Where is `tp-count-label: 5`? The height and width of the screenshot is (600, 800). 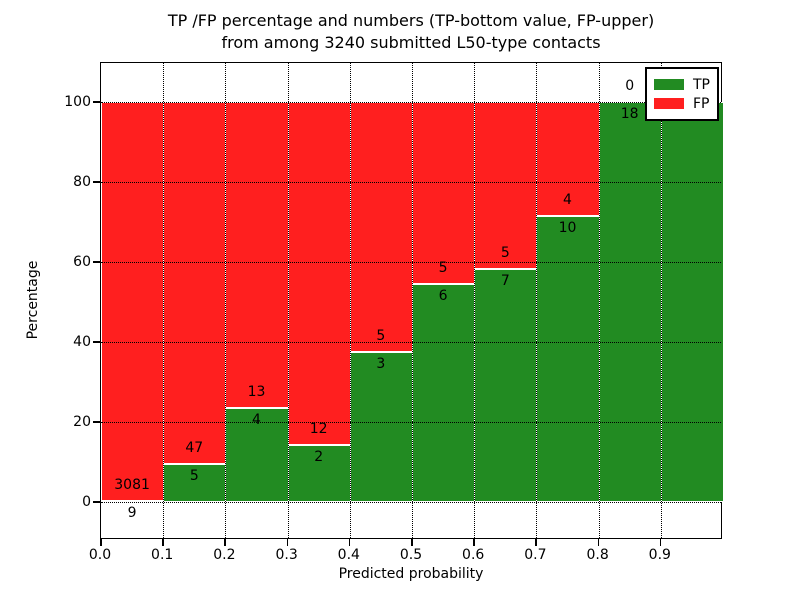
tp-count-label: 5 is located at coordinates (194, 475).